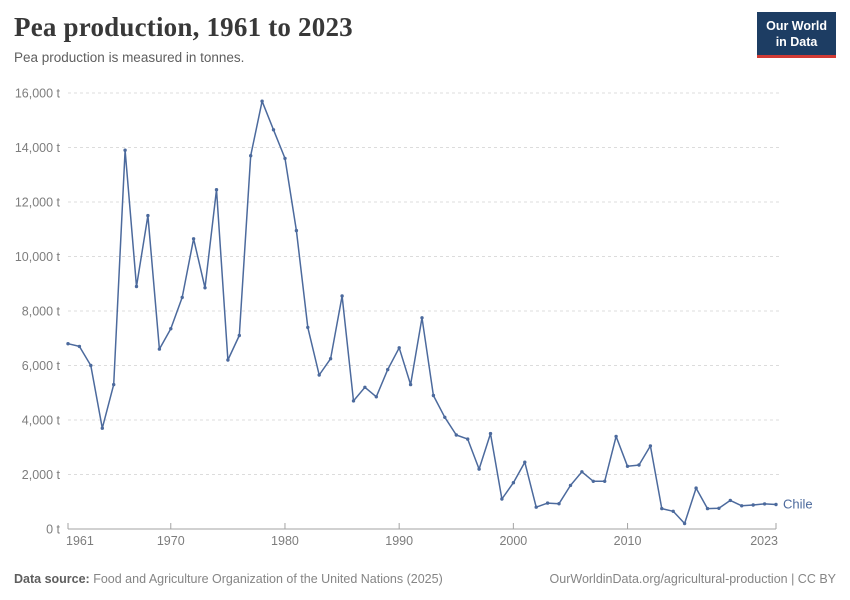 This screenshot has height=600, width=850. What do you see at coordinates (129, 57) in the screenshot?
I see `chart-subtitle: Pea production is measured in tonnes.` at bounding box center [129, 57].